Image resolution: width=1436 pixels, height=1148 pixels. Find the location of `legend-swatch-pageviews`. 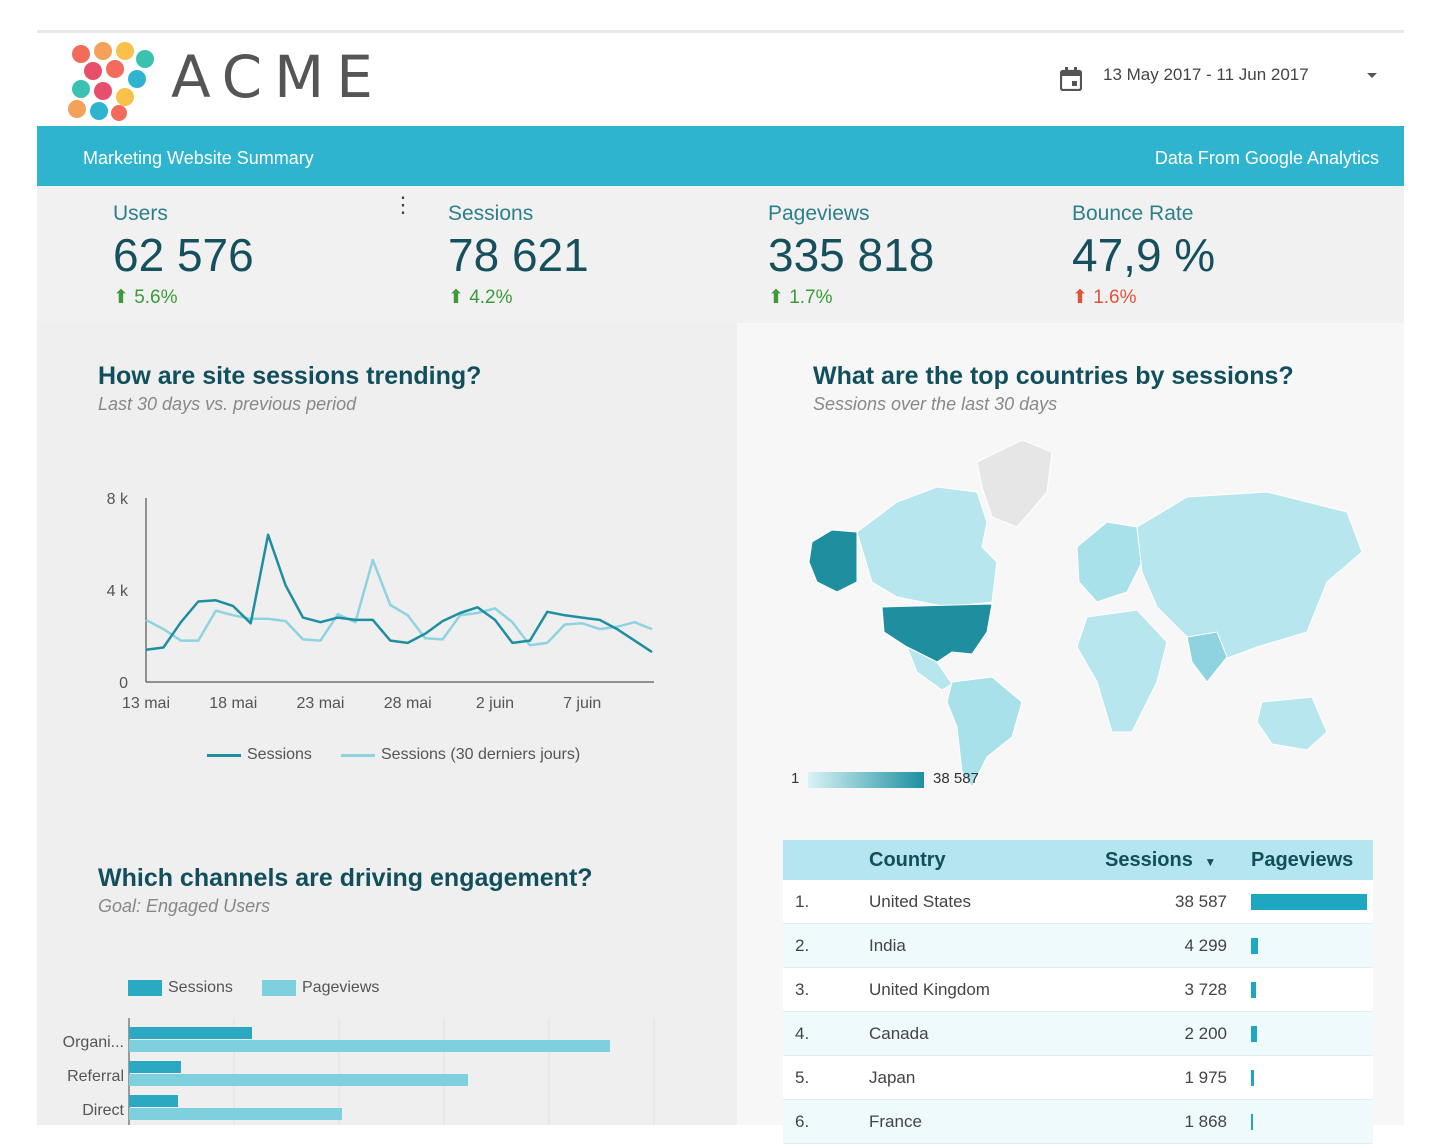

legend-swatch-pageviews is located at coordinates (279, 988).